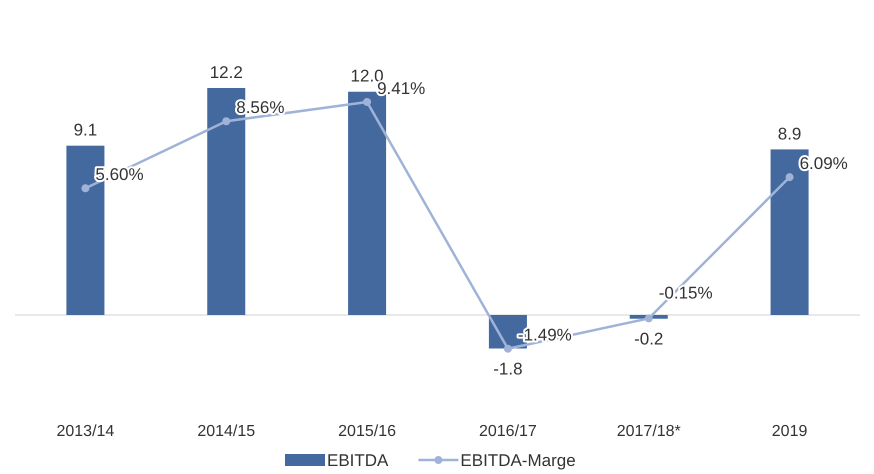  I want to click on x-tick-label: 2014/15, so click(226, 431).